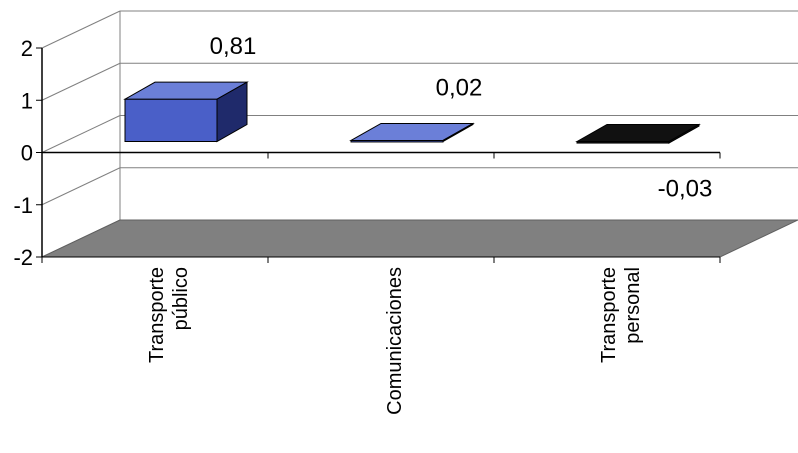 The image size is (798, 453). What do you see at coordinates (633, 305) in the screenshot?
I see `category-label: personal` at bounding box center [633, 305].